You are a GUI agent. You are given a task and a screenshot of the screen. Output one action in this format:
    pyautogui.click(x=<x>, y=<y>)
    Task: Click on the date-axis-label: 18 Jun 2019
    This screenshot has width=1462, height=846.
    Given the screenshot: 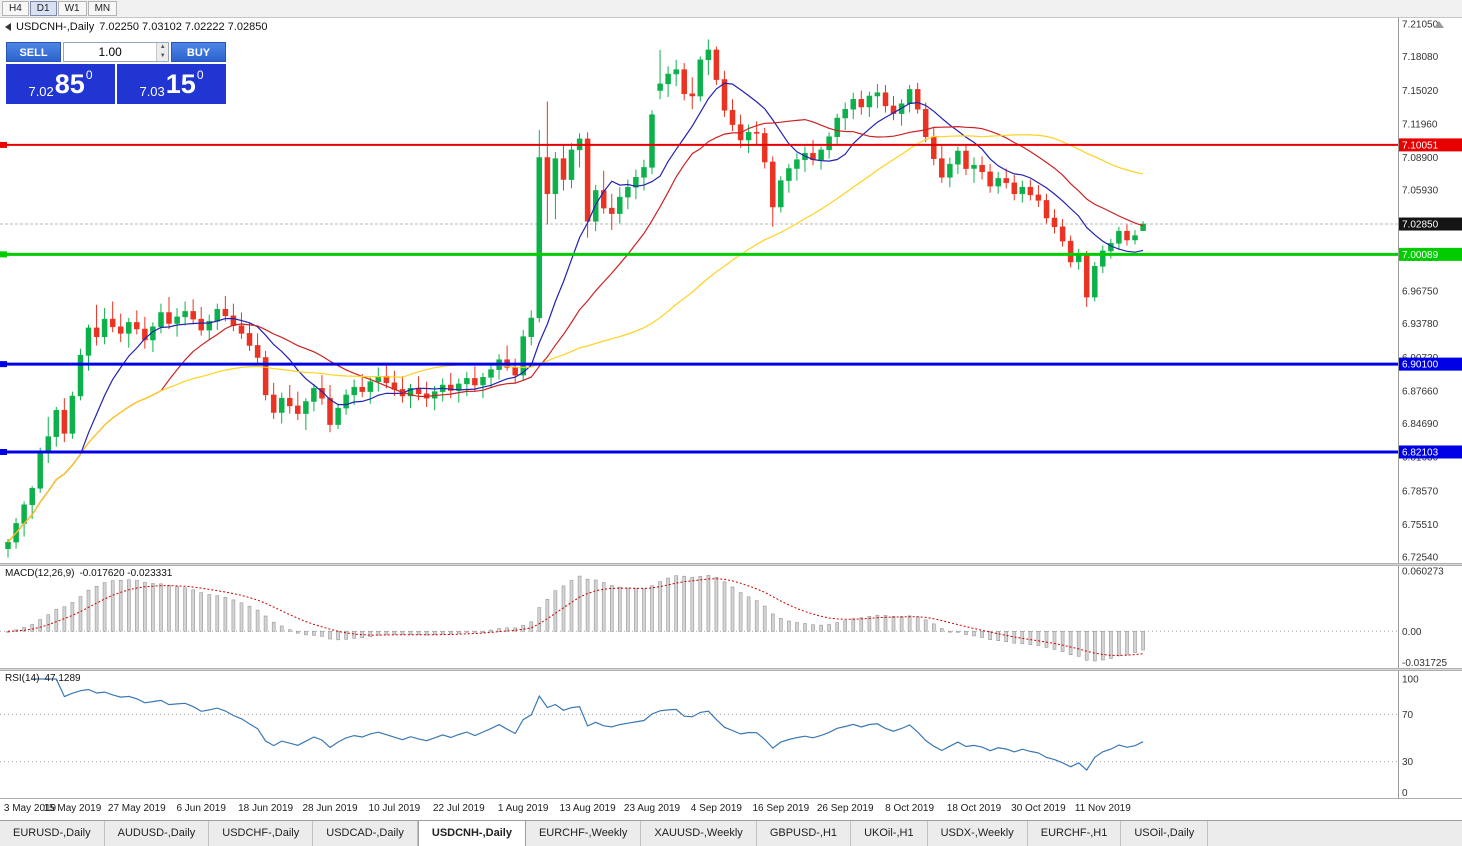 What is the action you would take?
    pyautogui.click(x=266, y=808)
    